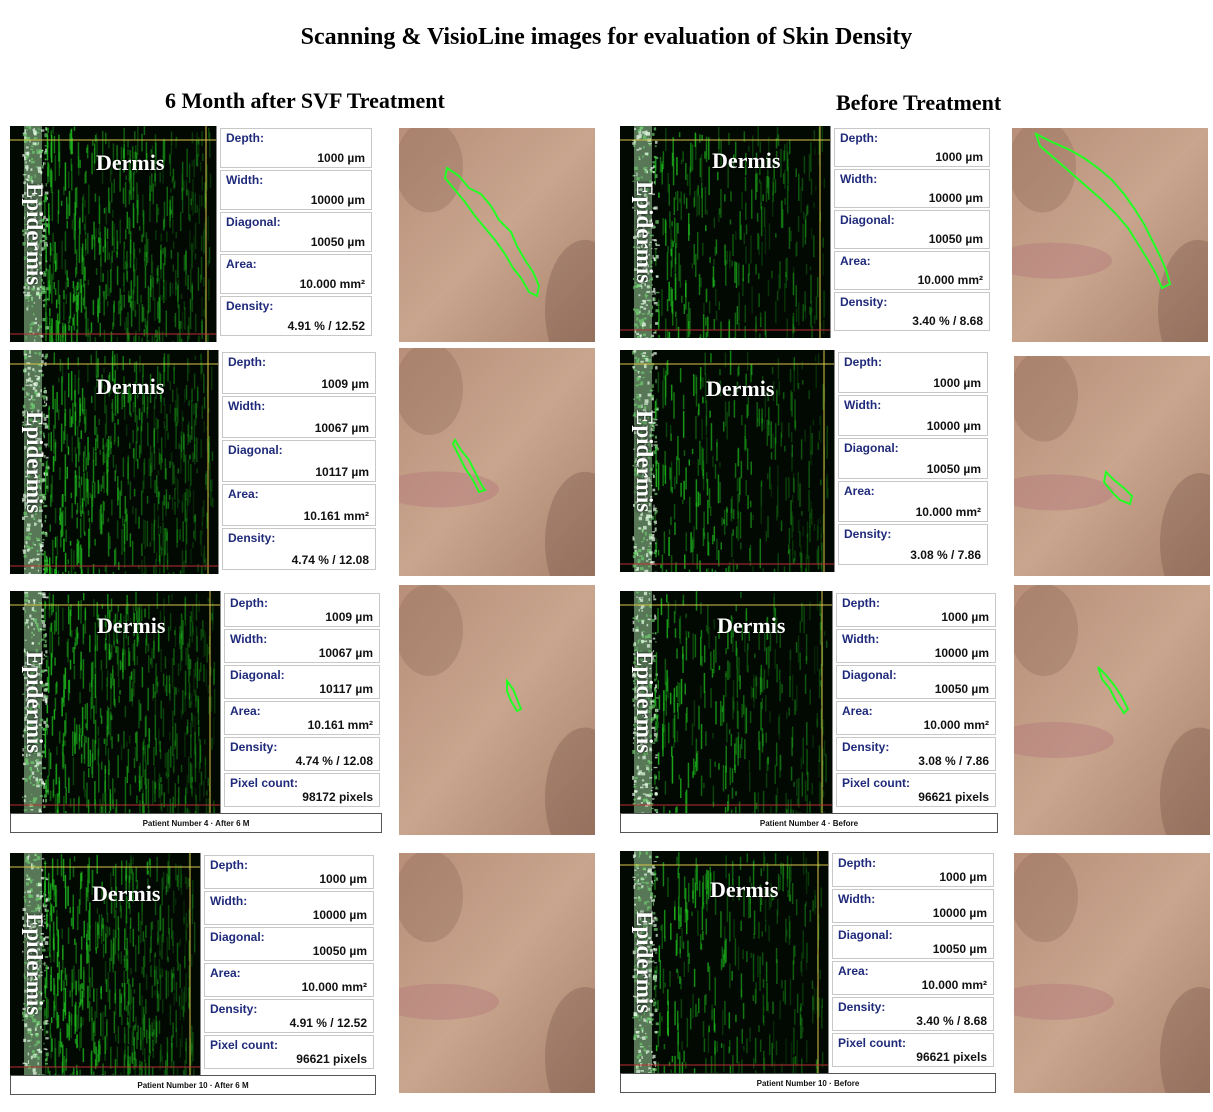 The height and width of the screenshot is (1112, 1213). Describe the element at coordinates (193, 1085) in the screenshot. I see `patient-footer: Patient Number 10 · After 6 M` at that location.